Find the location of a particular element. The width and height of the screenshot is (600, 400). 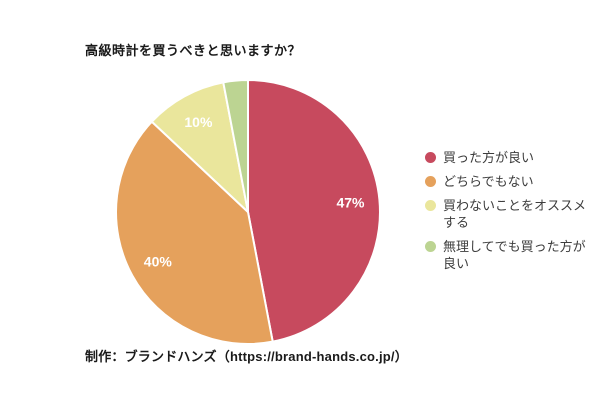

legend-item: どちらでもない is located at coordinates (511, 181).